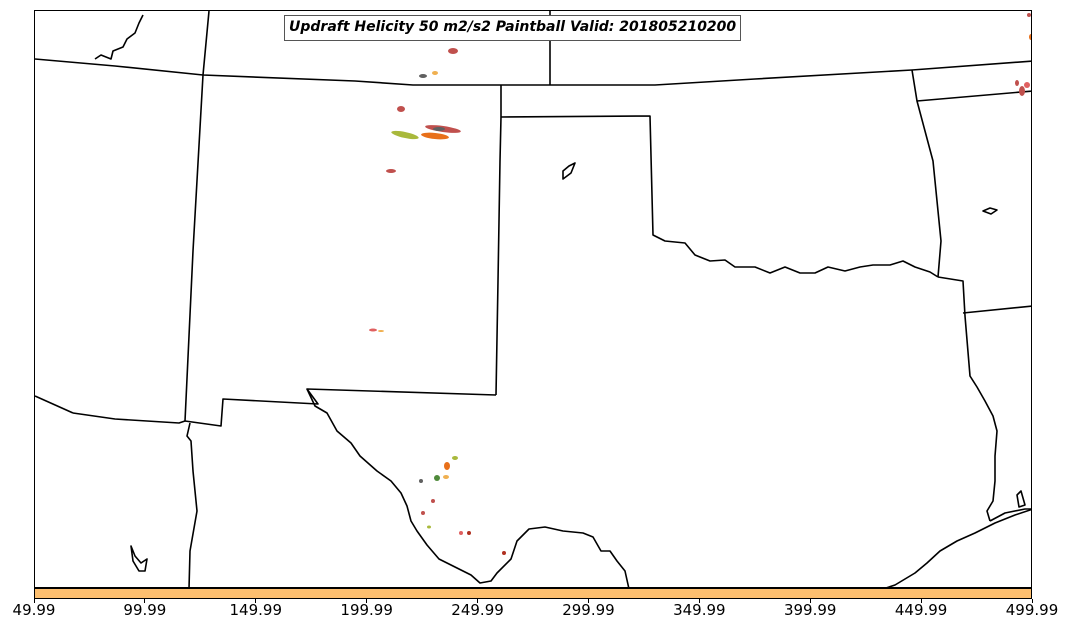  What do you see at coordinates (54, 404) in the screenshot?
I see `nevada-arizona-border` at bounding box center [54, 404].